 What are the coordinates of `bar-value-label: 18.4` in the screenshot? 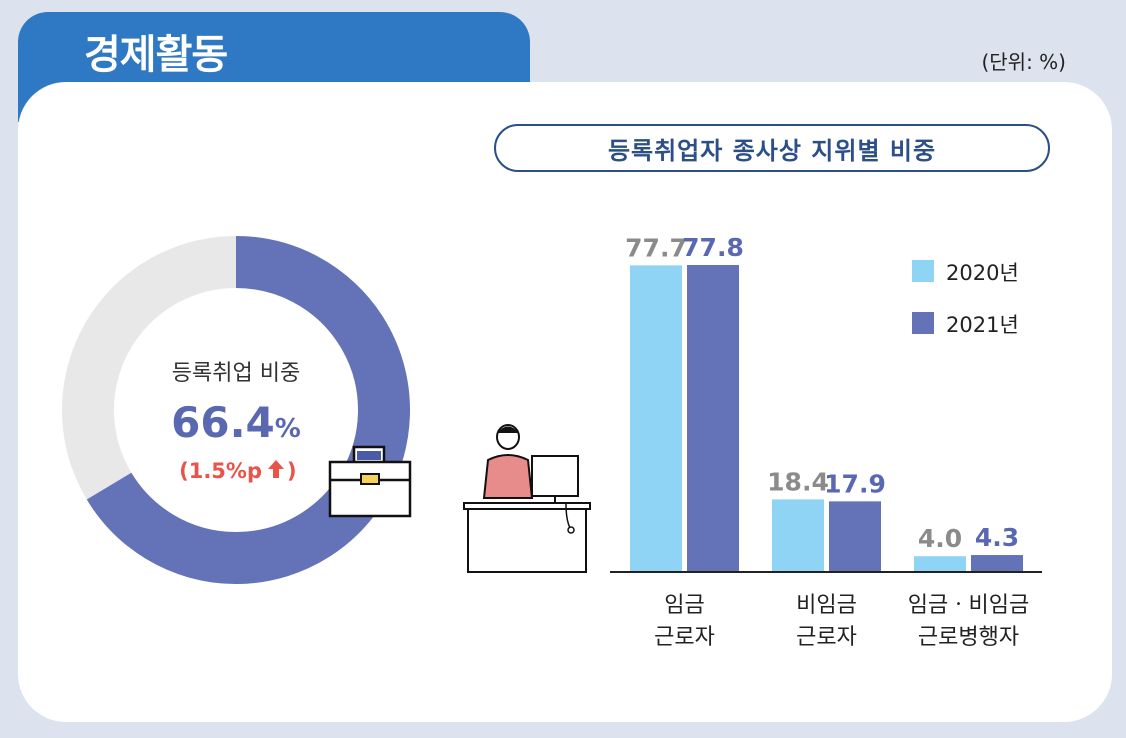 It's located at (798, 481).